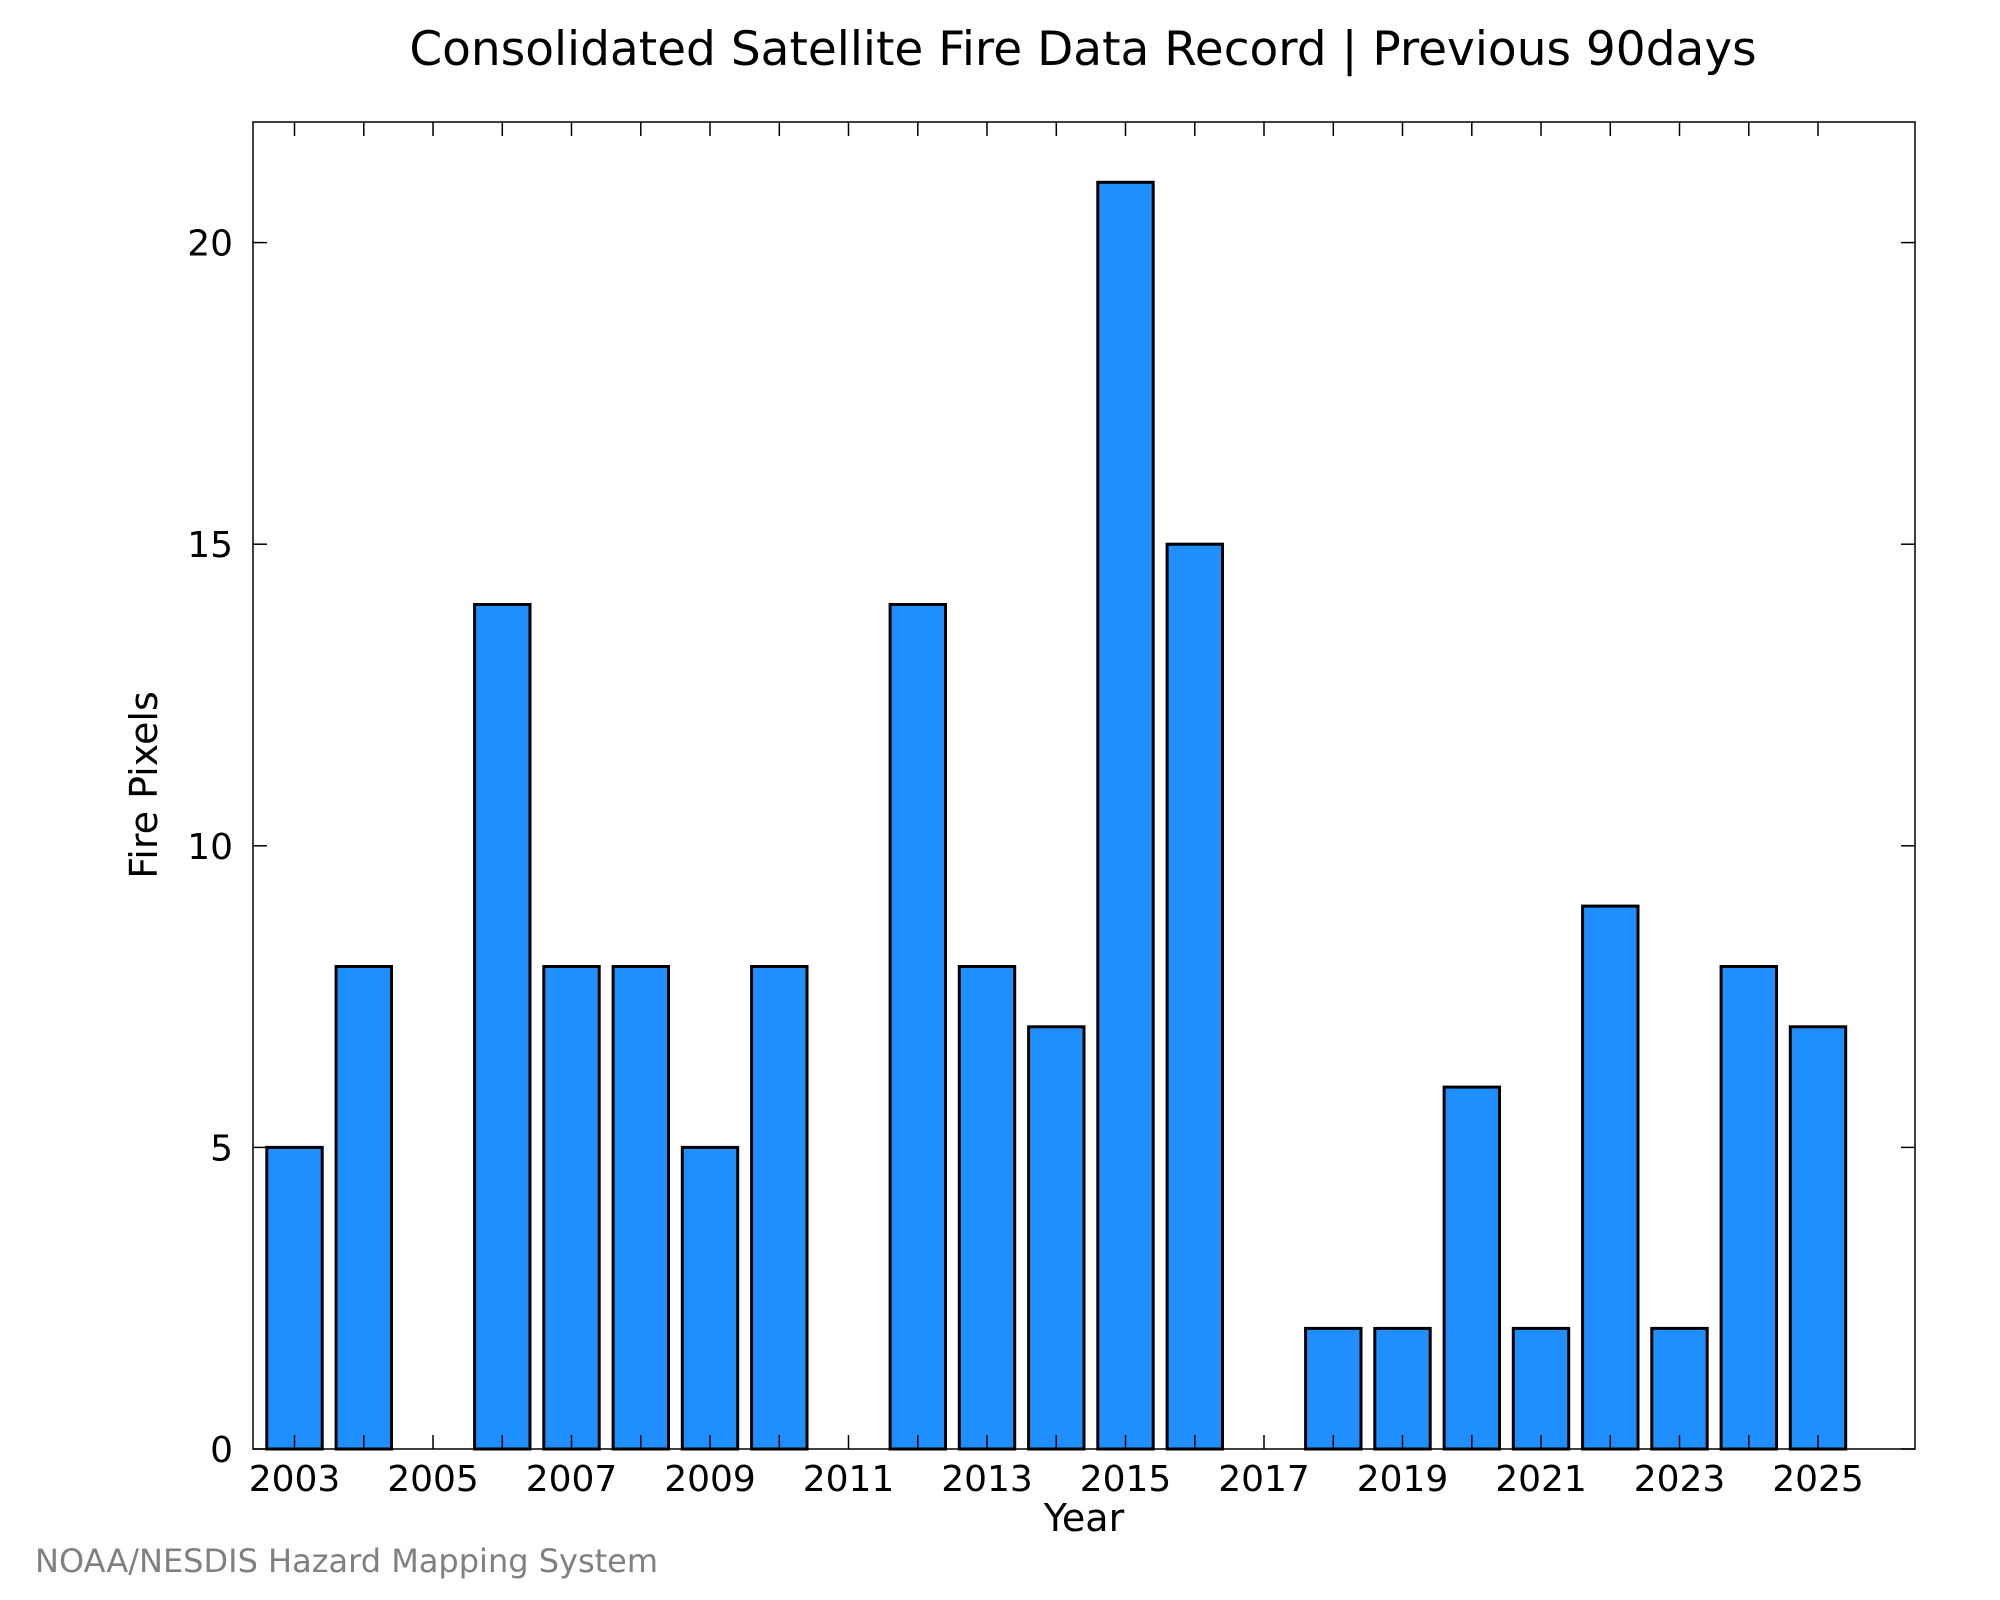 The image size is (2000, 1600). Describe the element at coordinates (295, 1479) in the screenshot. I see `x-tick-label: 2003` at that location.